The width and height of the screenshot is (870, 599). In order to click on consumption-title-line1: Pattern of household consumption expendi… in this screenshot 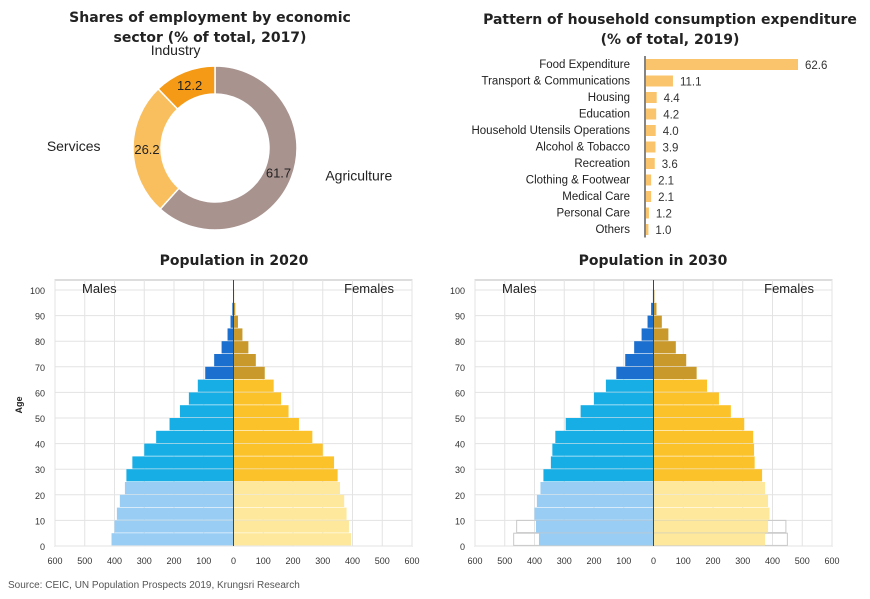, I will do `click(670, 20)`.